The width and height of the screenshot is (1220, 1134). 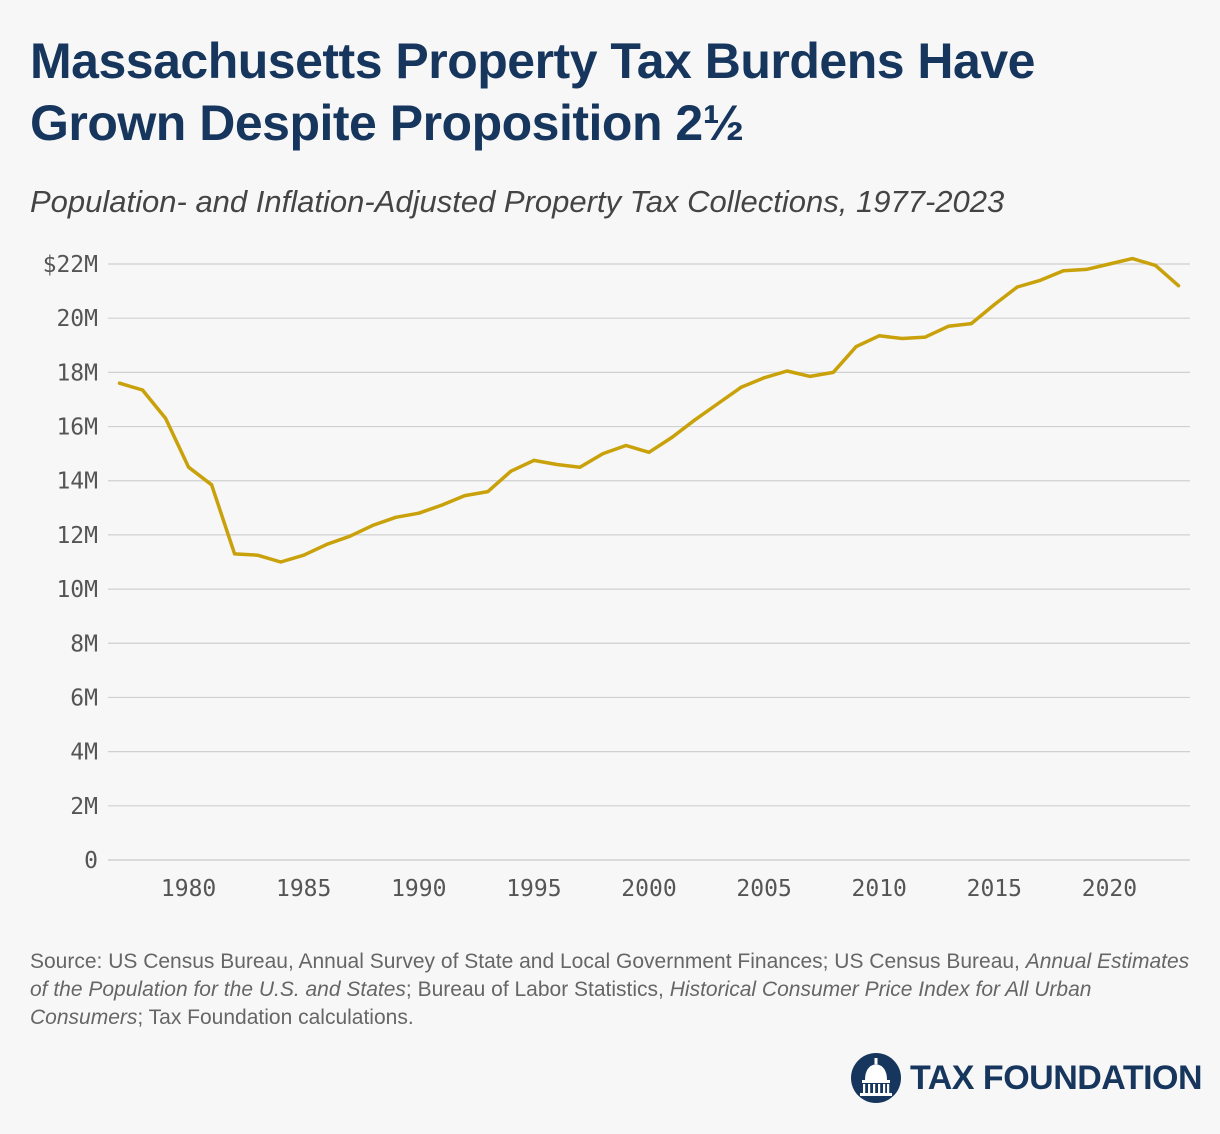 I want to click on y-tick-label: $22M, so click(x=70, y=265).